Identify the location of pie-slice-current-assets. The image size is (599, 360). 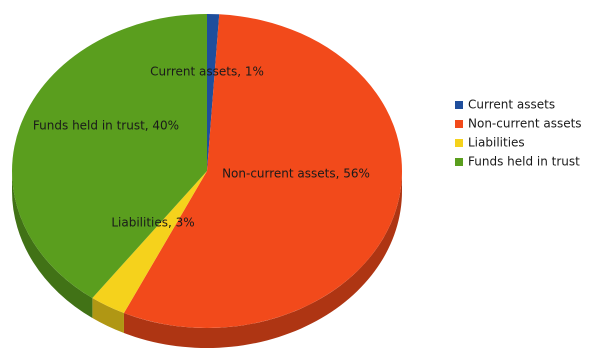
(213, 92).